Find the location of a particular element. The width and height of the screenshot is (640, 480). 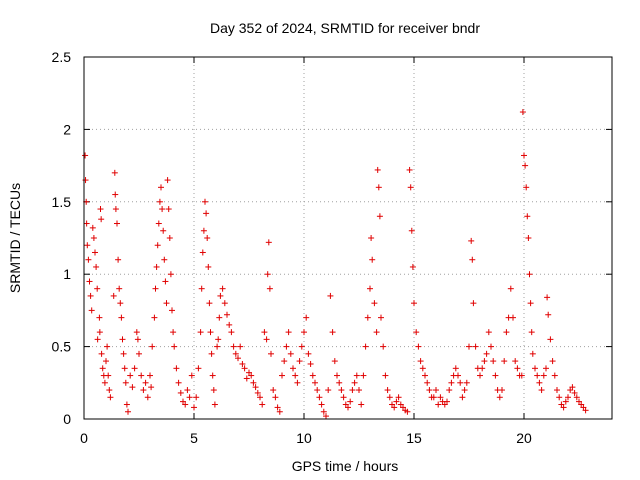

y-tick-label: 1 is located at coordinates (67, 274).